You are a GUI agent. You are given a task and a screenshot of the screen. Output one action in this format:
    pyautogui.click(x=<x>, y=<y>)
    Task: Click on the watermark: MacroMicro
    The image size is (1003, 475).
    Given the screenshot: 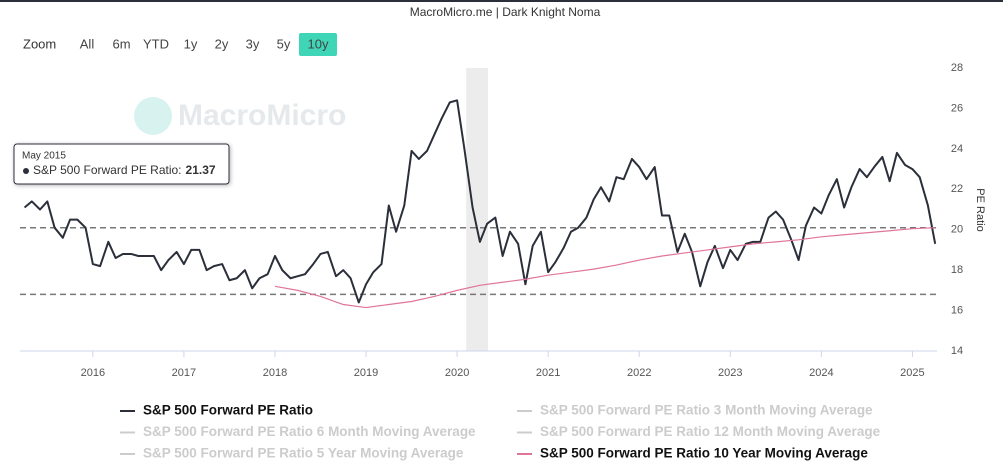 What is the action you would take?
    pyautogui.click(x=262, y=115)
    